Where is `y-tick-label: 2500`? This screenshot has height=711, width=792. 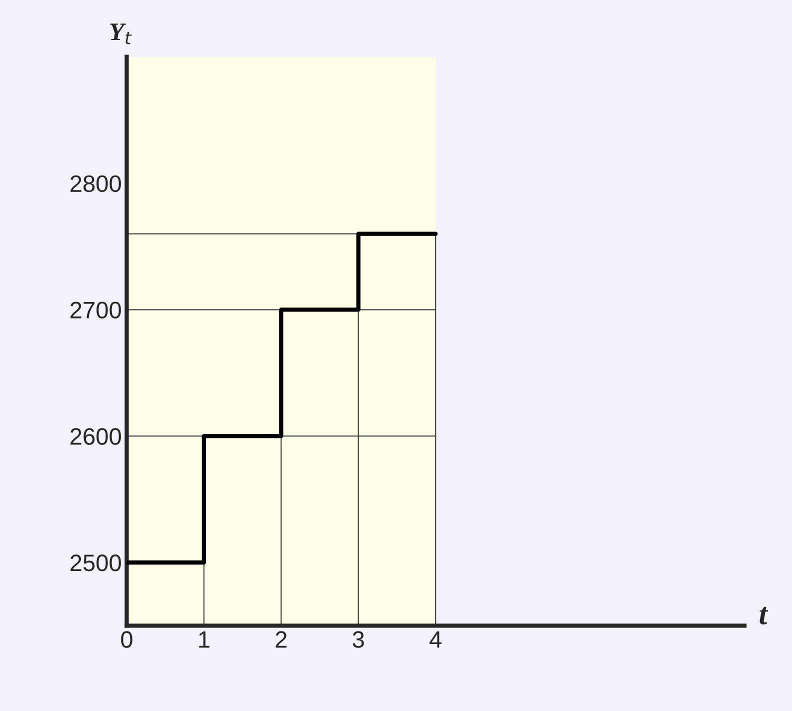
y-tick-label: 2500 is located at coordinates (95, 563).